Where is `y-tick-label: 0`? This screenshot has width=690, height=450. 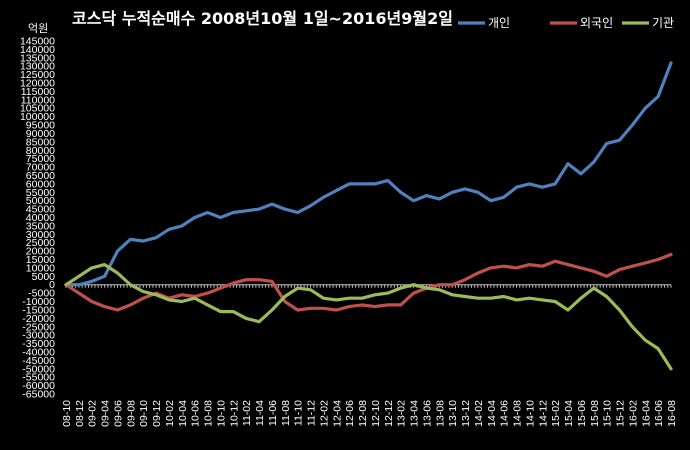 y-tick-label: 0 is located at coordinates (52, 285).